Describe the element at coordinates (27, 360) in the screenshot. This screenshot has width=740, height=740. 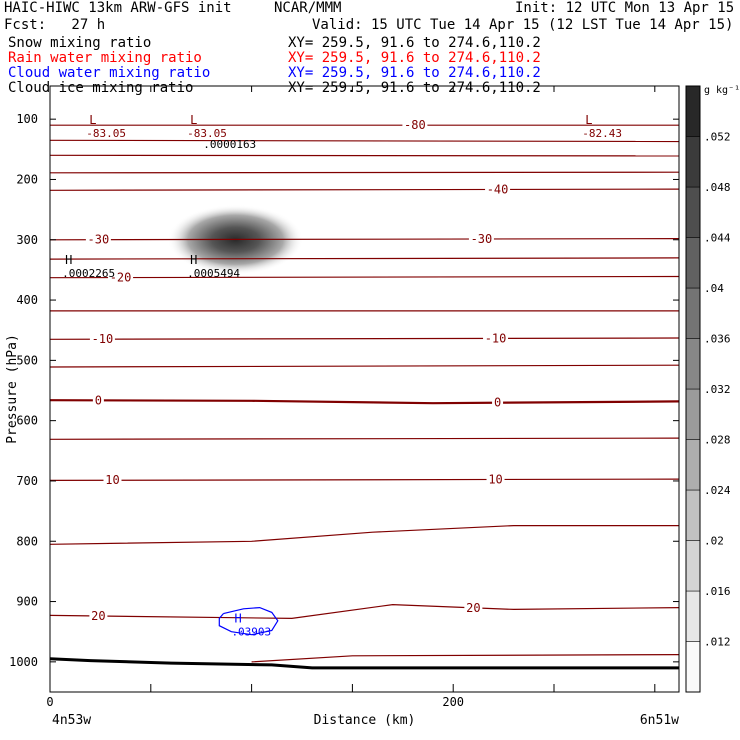
I see `y-tick-label: 500` at that location.